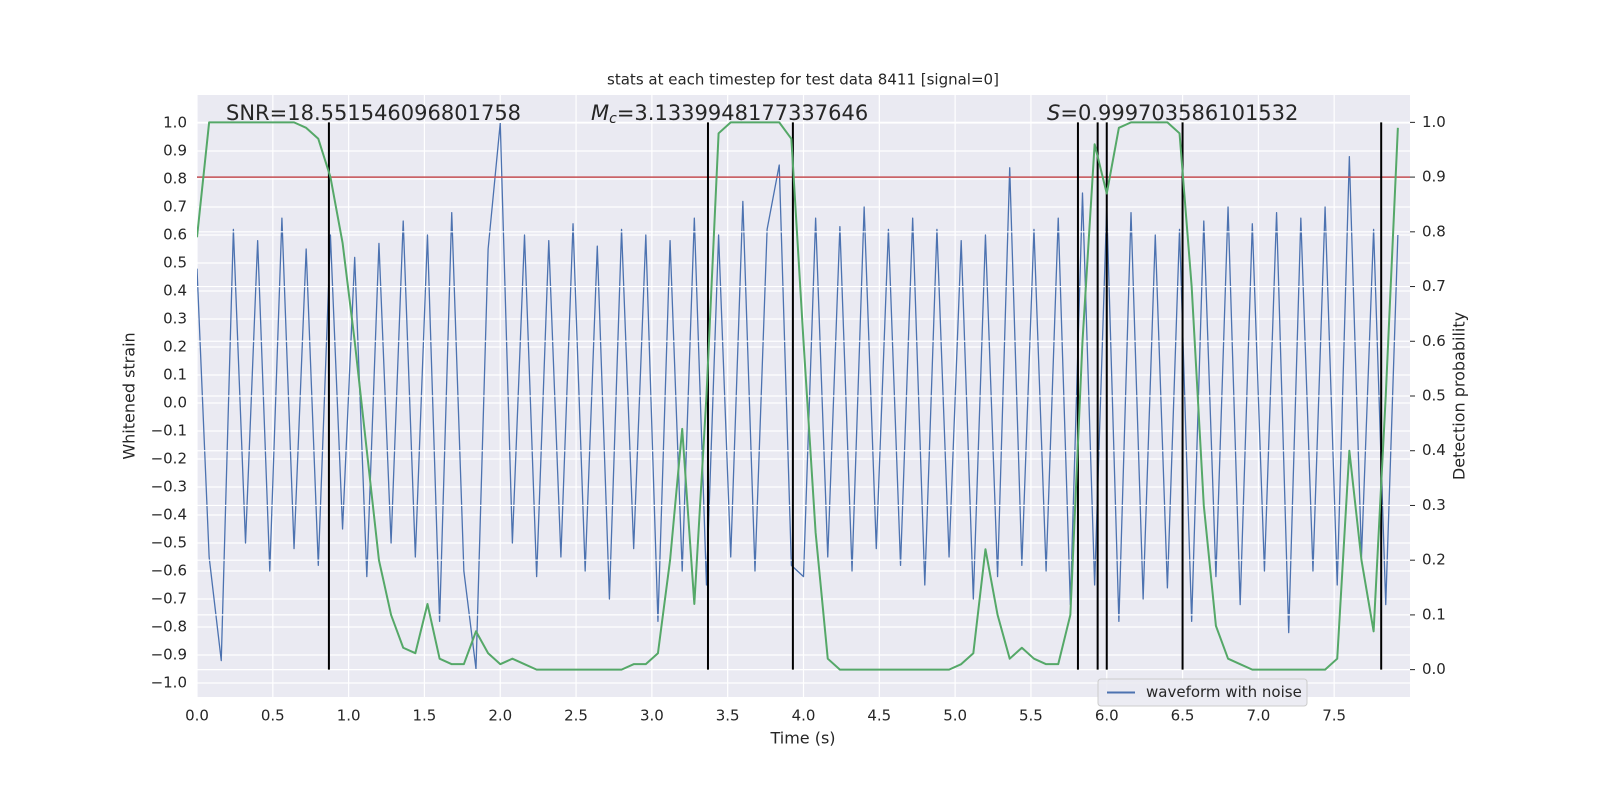 This screenshot has width=1600, height=800. What do you see at coordinates (1434, 614) in the screenshot?
I see `y2-tick-label: 0.1` at bounding box center [1434, 614].